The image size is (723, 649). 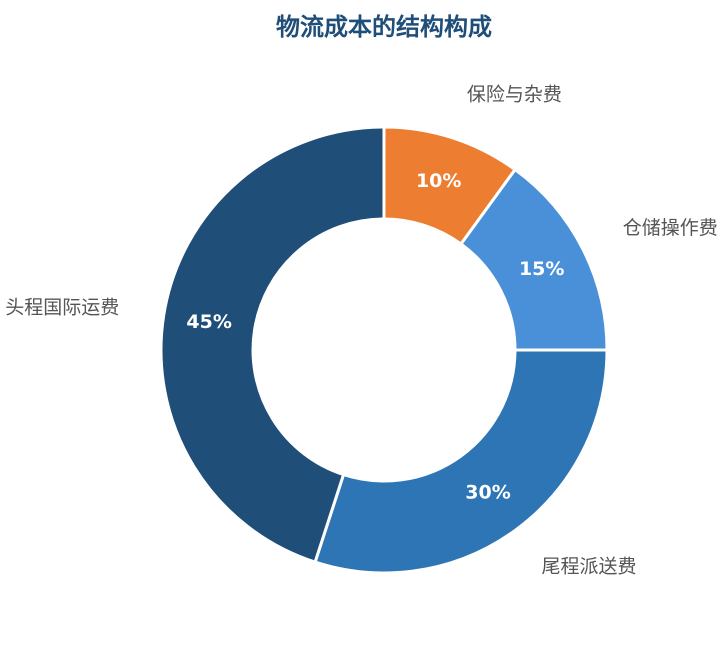 I want to click on category-label: 保险与杂费, so click(x=514, y=95).